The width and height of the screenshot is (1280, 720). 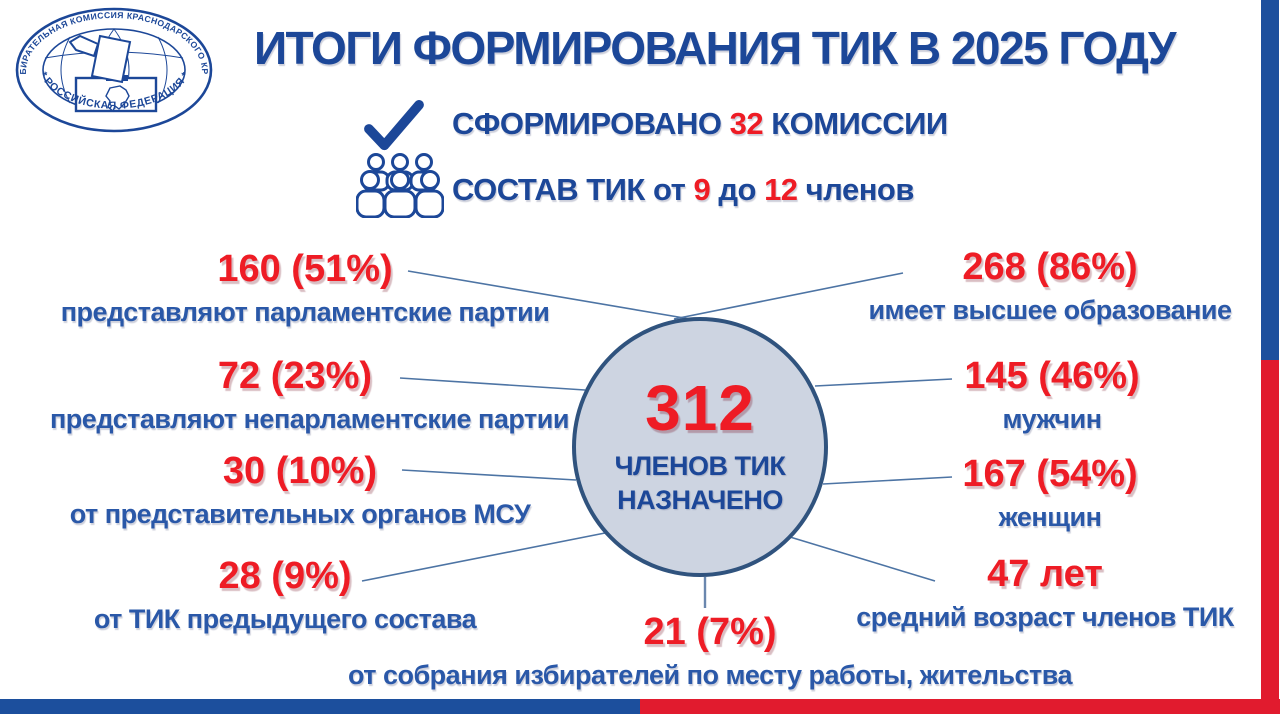 What do you see at coordinates (860, 189) in the screenshot?
I see `composition-post: членов` at bounding box center [860, 189].